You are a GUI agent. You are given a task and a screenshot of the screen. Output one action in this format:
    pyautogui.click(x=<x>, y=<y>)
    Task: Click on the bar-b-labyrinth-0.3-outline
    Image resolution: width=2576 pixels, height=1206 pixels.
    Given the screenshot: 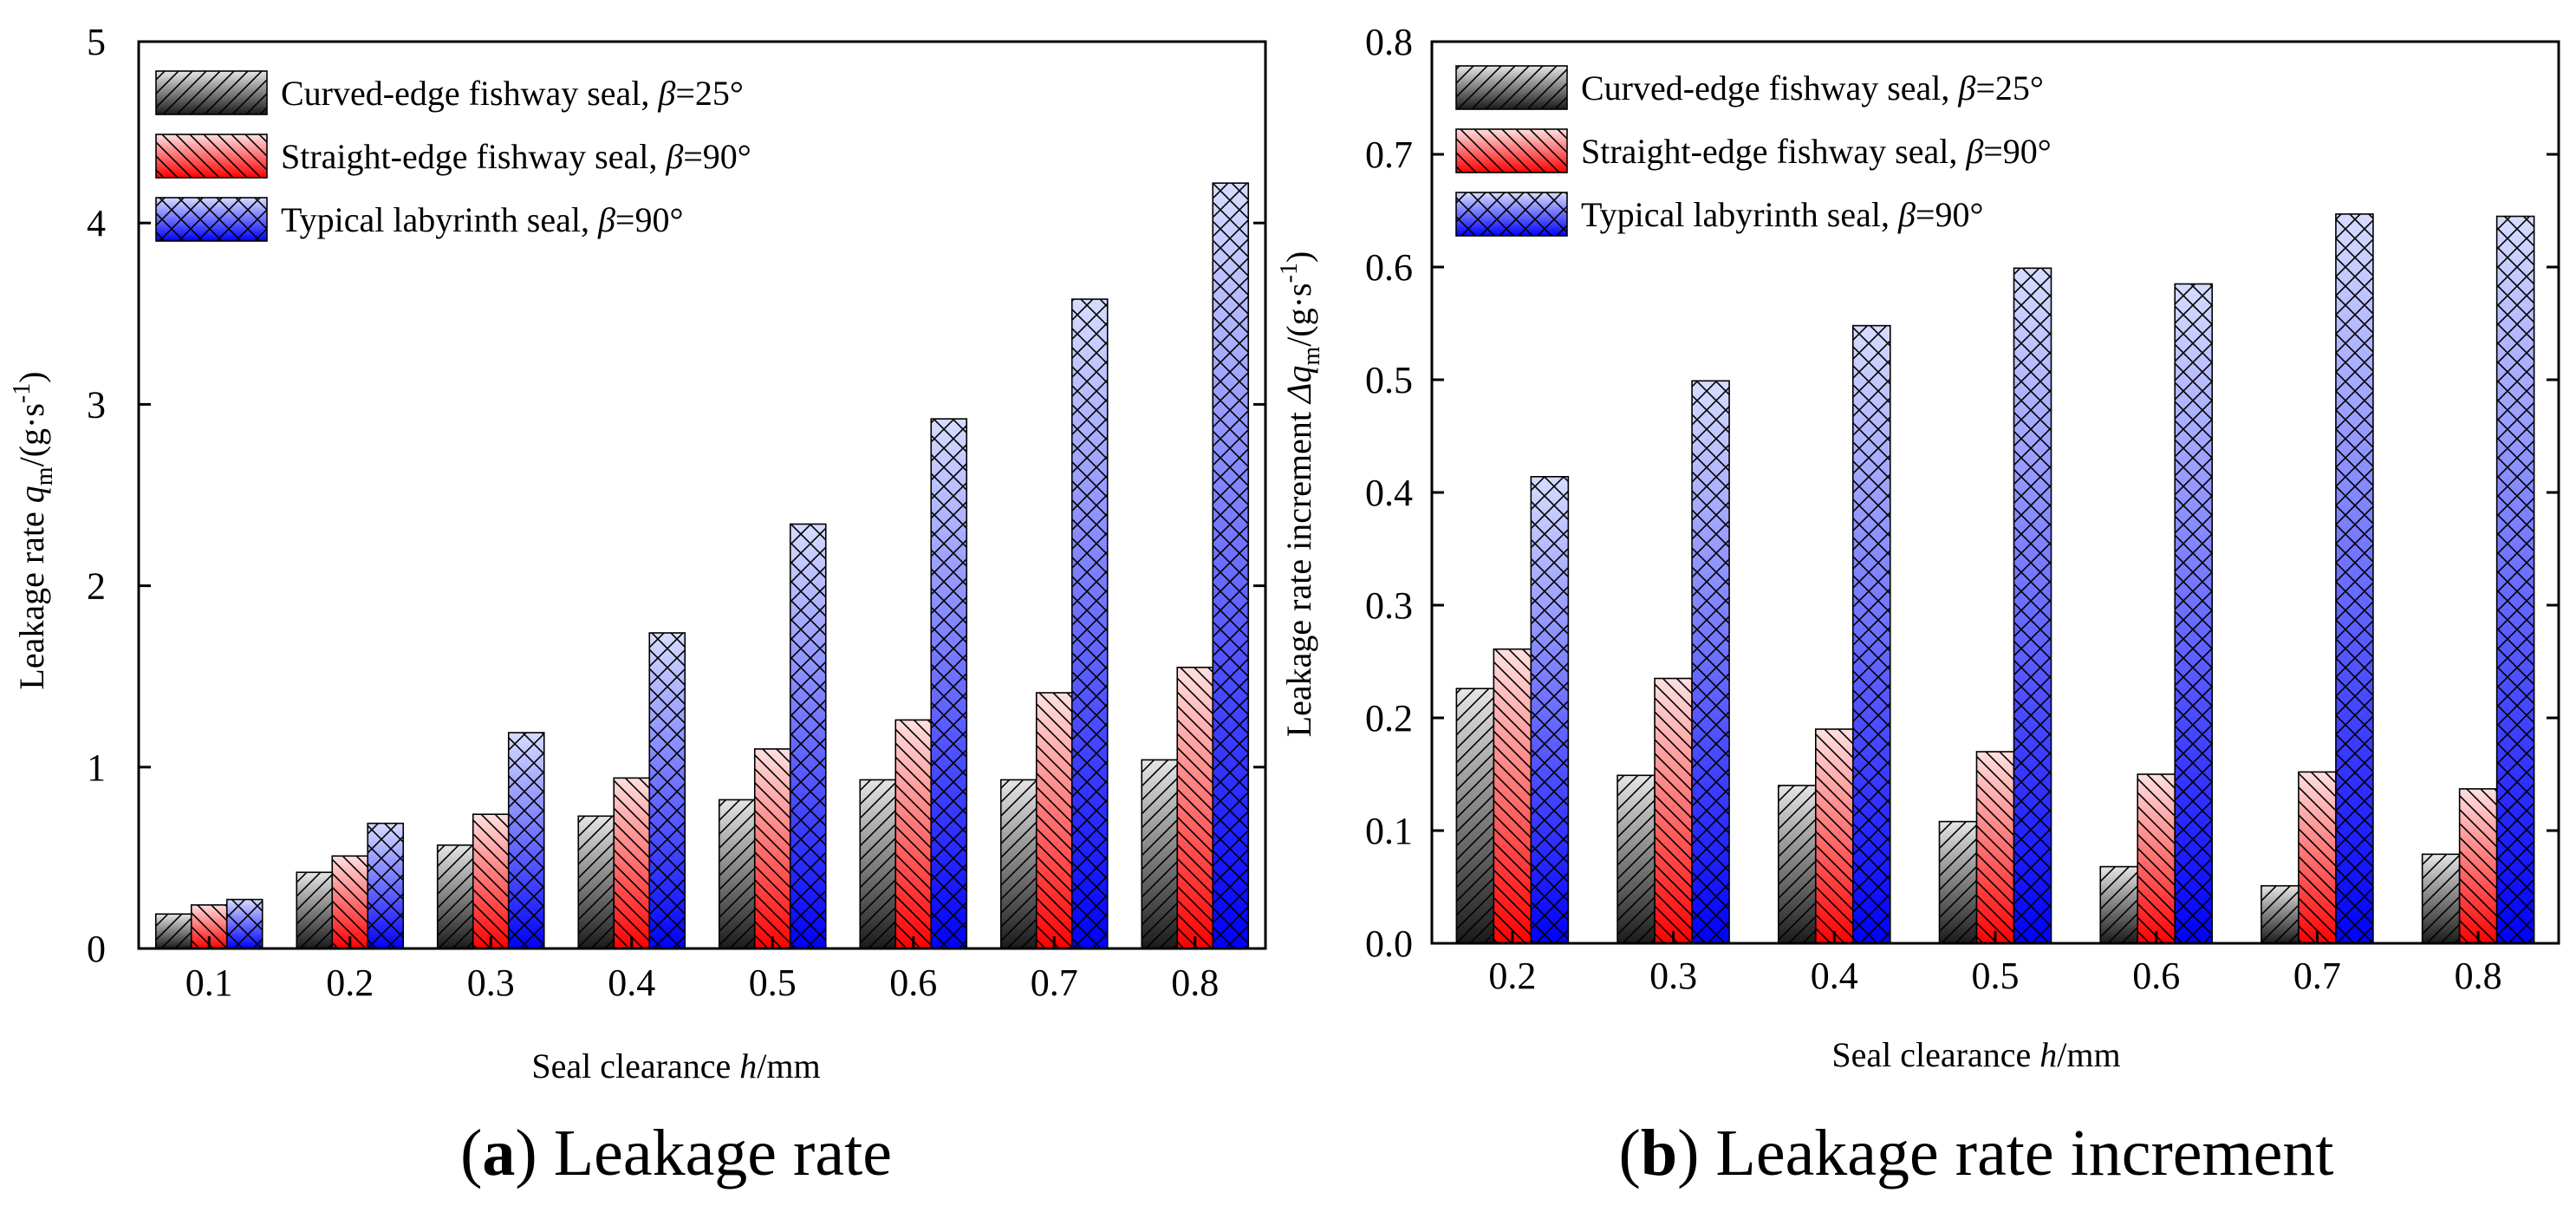 What is the action you would take?
    pyautogui.click(x=1710, y=662)
    